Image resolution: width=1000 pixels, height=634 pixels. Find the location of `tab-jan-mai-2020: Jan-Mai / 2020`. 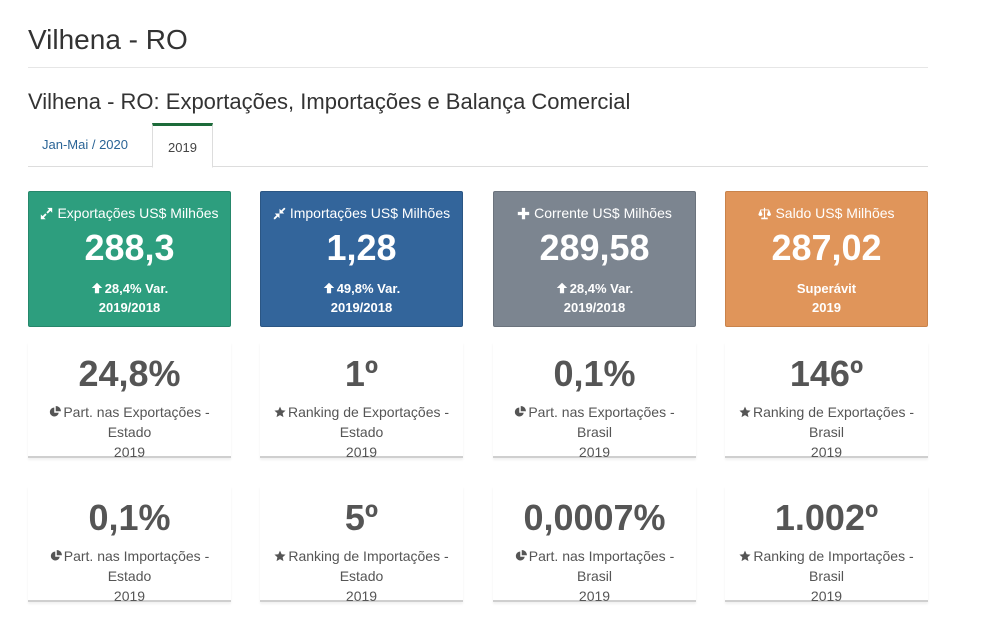

tab-jan-mai-2020: Jan-Mai / 2020 is located at coordinates (85, 144).